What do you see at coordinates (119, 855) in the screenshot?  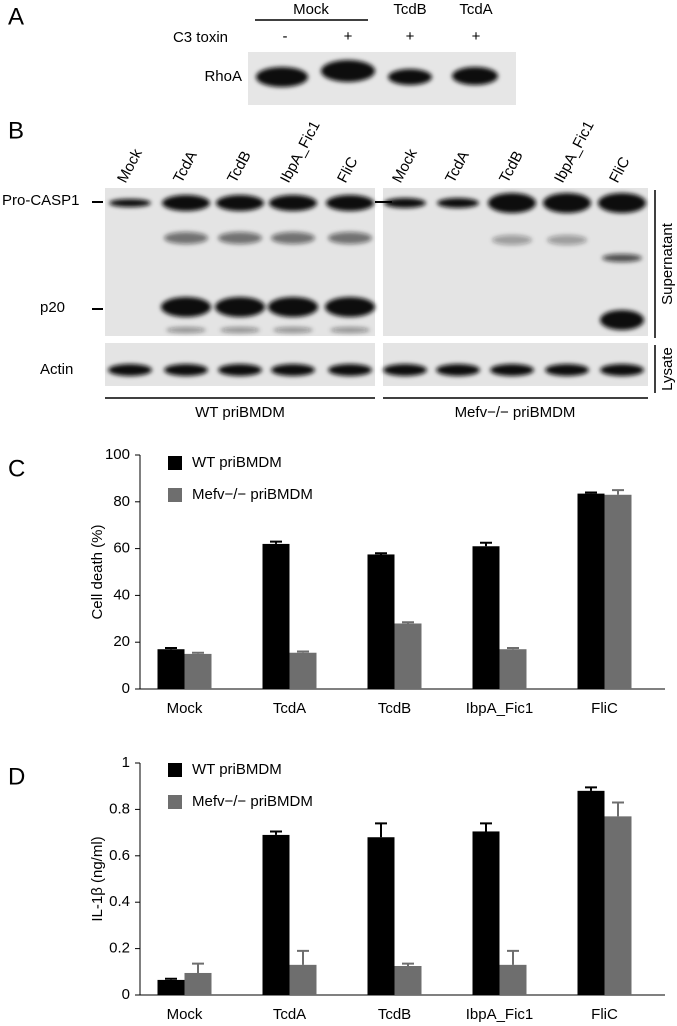 I see `y-tick-label: 0.6` at bounding box center [119, 855].